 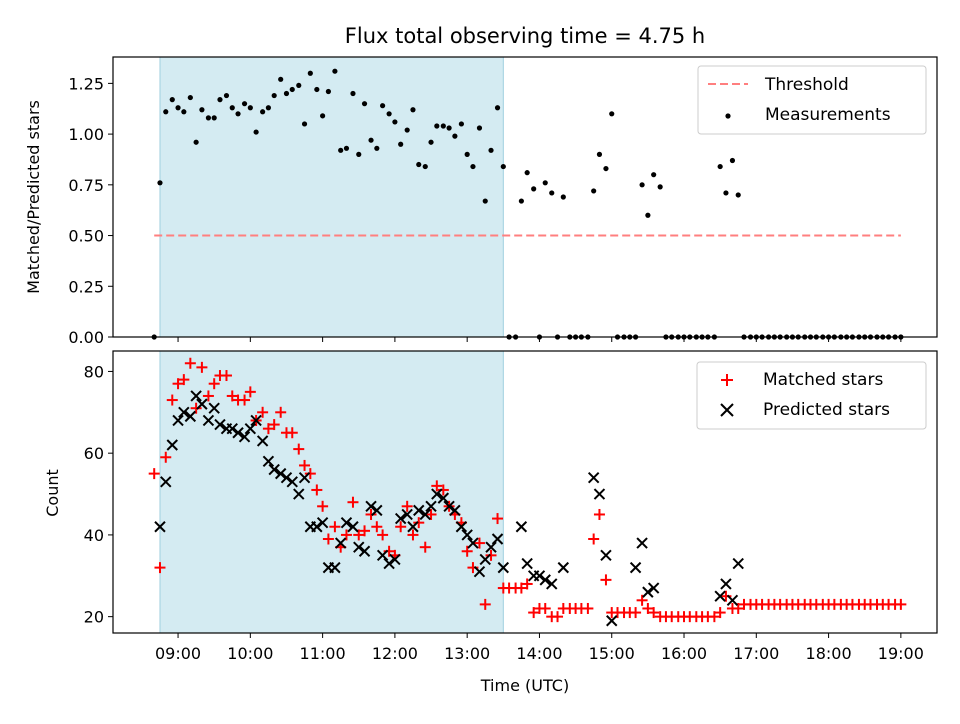 What do you see at coordinates (94, 617) in the screenshot?
I see `bottom-y-tick-label: 20` at bounding box center [94, 617].